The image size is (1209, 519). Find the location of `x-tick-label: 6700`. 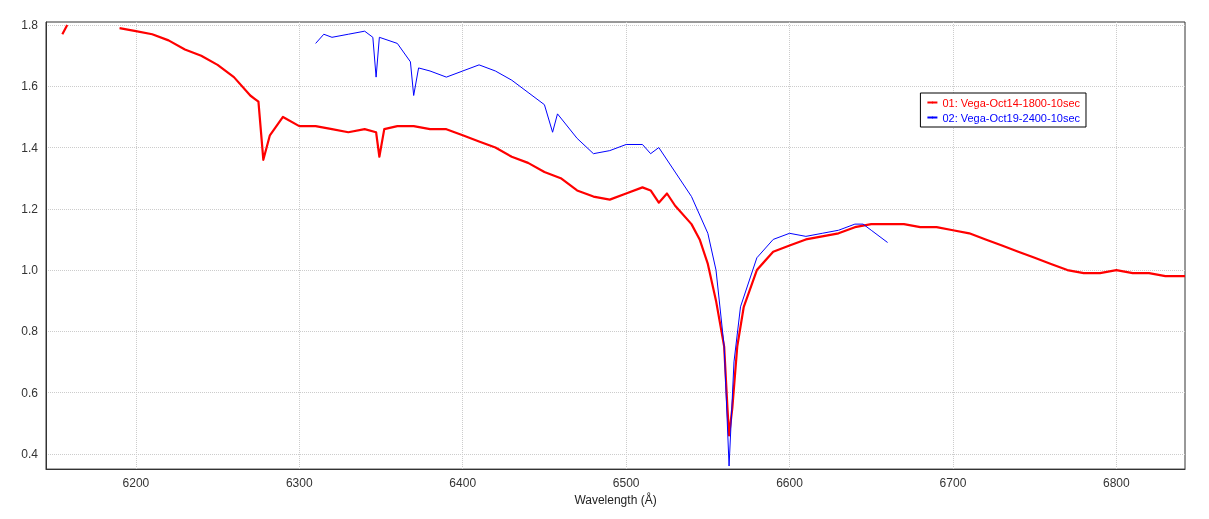

x-tick-label: 6700 is located at coordinates (953, 483).